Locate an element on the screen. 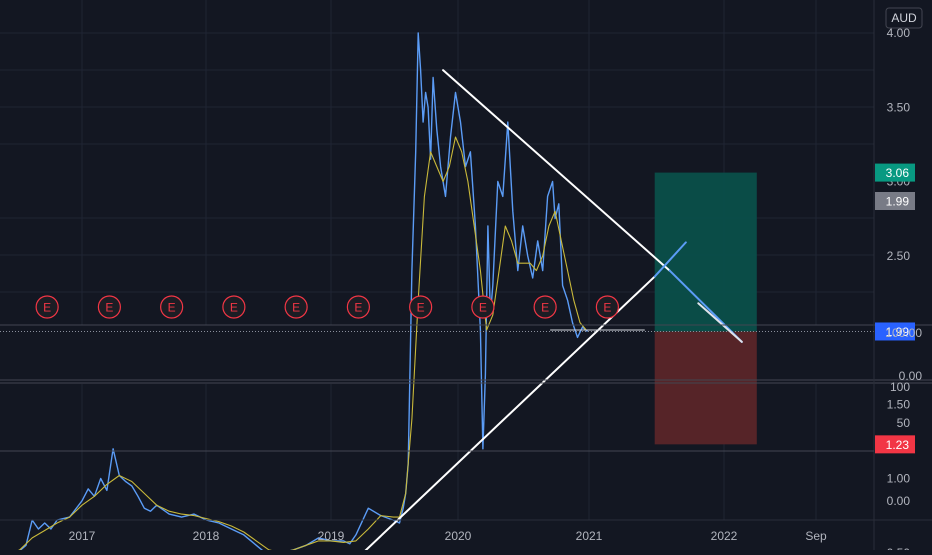 This screenshot has height=555, width=932. time-tick-label: 2022 is located at coordinates (724, 536).